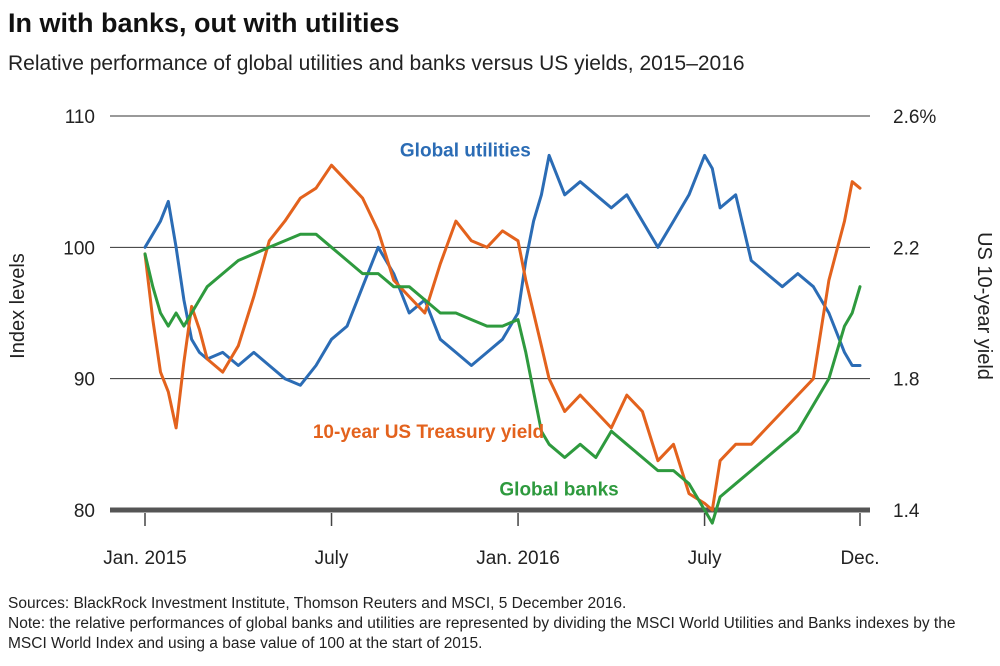  What do you see at coordinates (84, 511) in the screenshot?
I see `y-tick-label: 80` at bounding box center [84, 511].